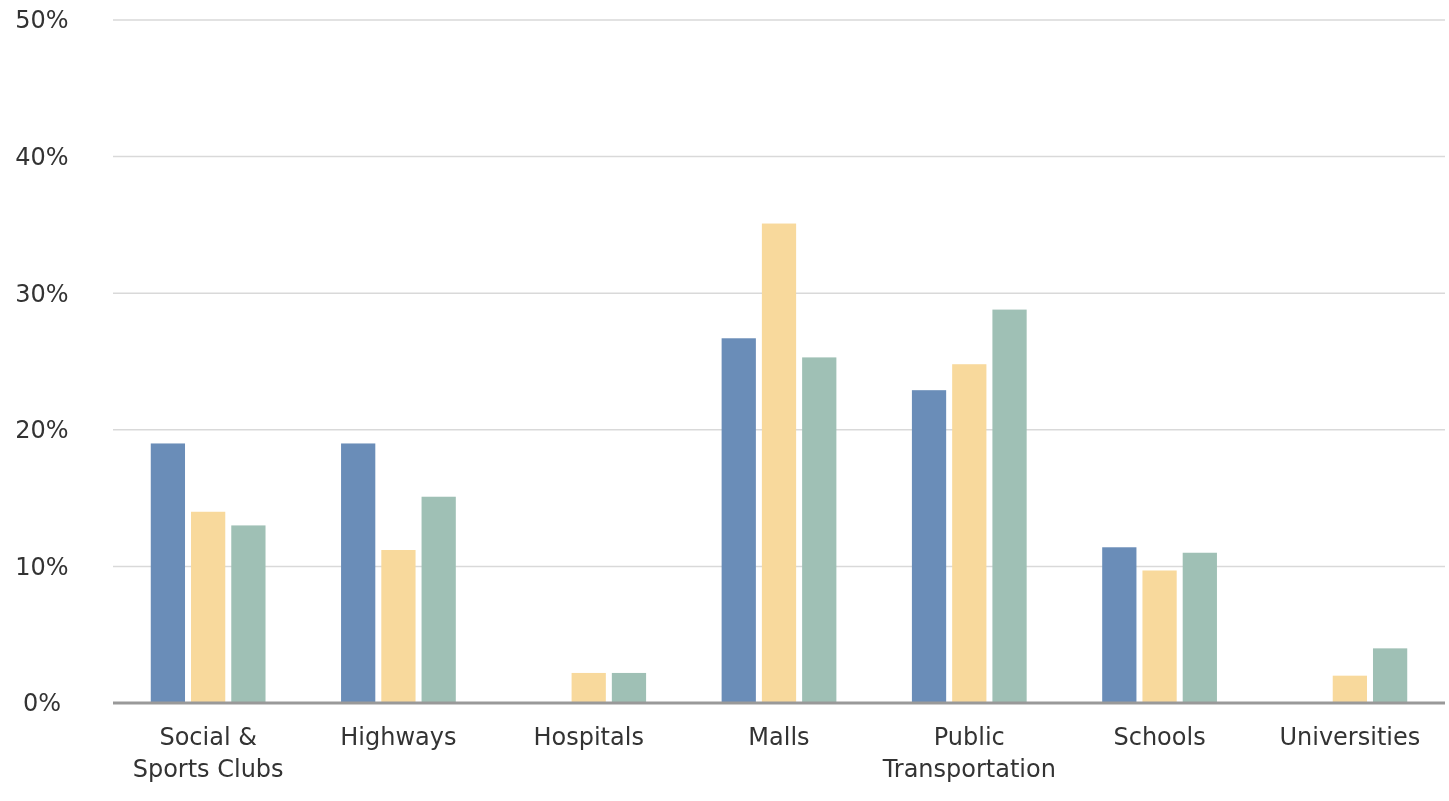  What do you see at coordinates (208, 753) in the screenshot?
I see `x-tick-label: Social & Sports Clubs` at bounding box center [208, 753].